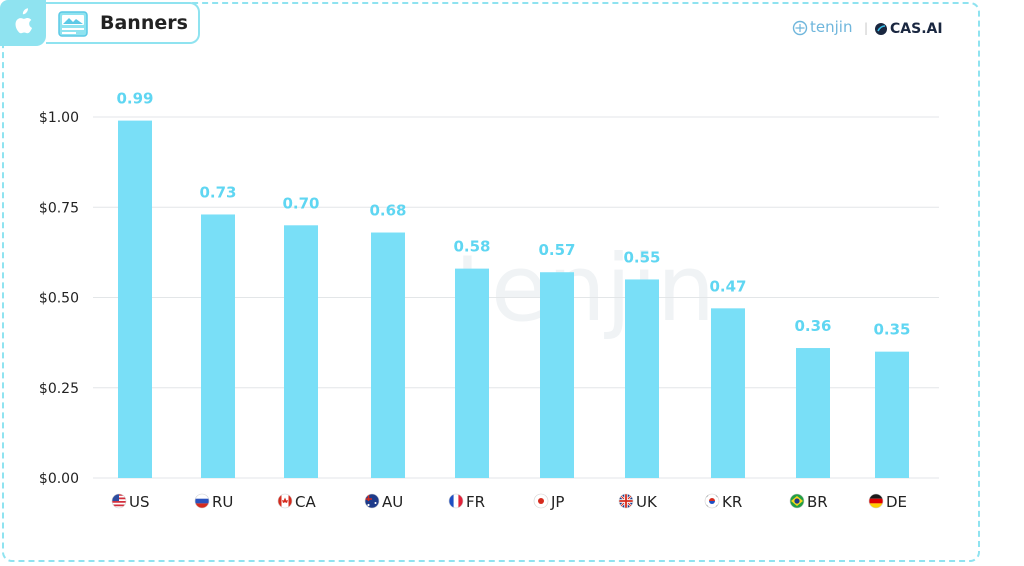  Describe the element at coordinates (392, 502) in the screenshot. I see `x-tick-label: AU` at that location.